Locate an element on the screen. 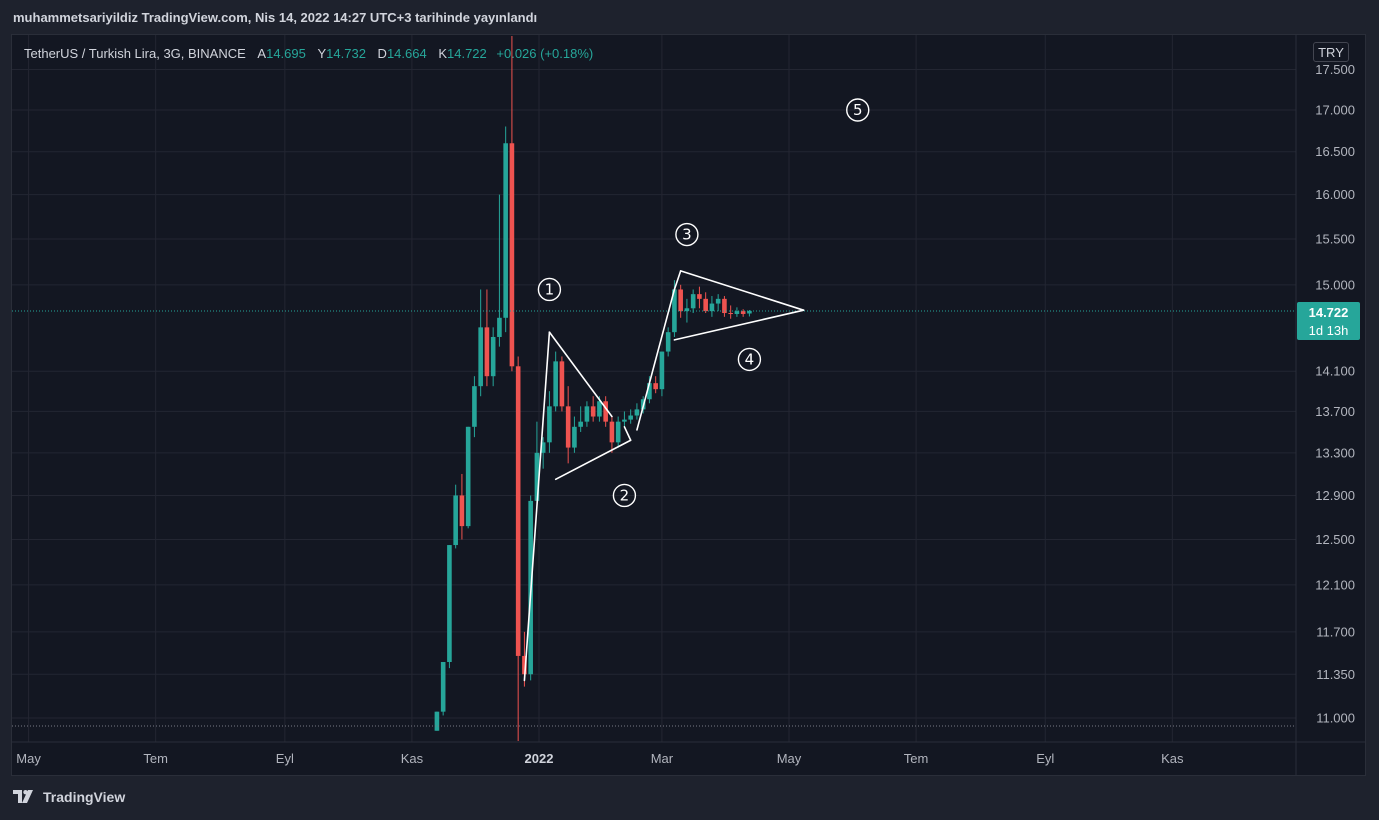  tradingview-brand: TradingView is located at coordinates (84, 797).